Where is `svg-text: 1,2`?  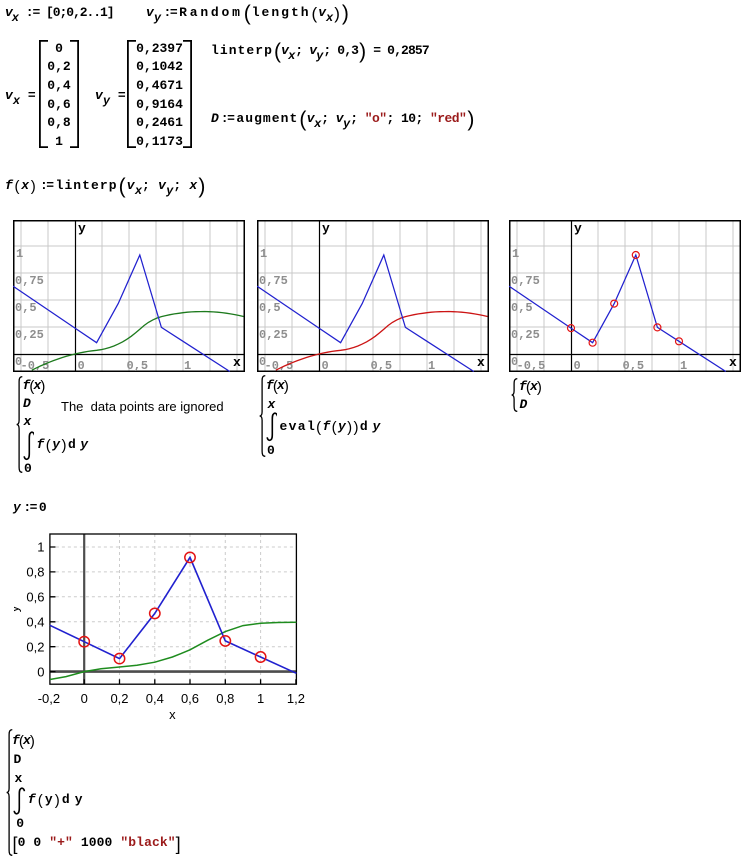 svg-text: 1,2 is located at coordinates (296, 698).